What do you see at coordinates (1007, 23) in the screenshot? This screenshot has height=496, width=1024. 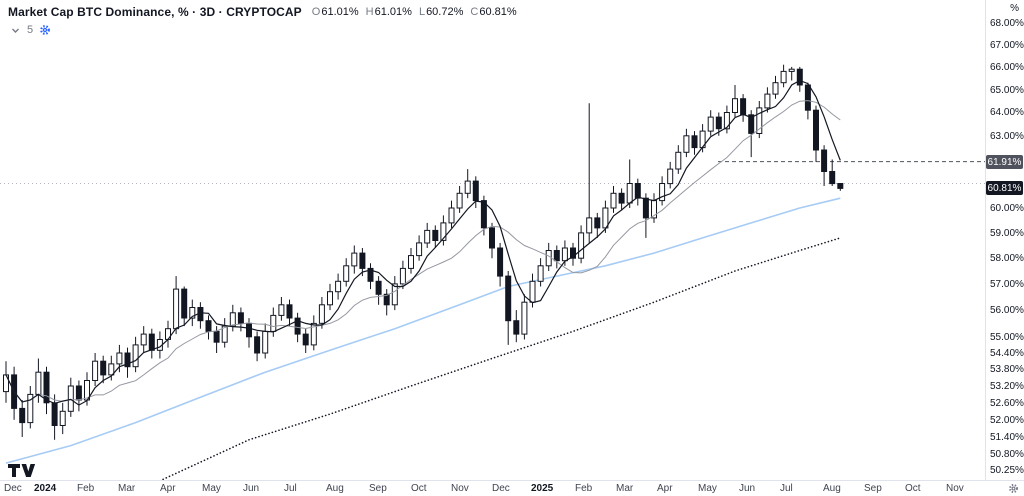 I see `y-axis-tick: 68.00%` at bounding box center [1007, 23].